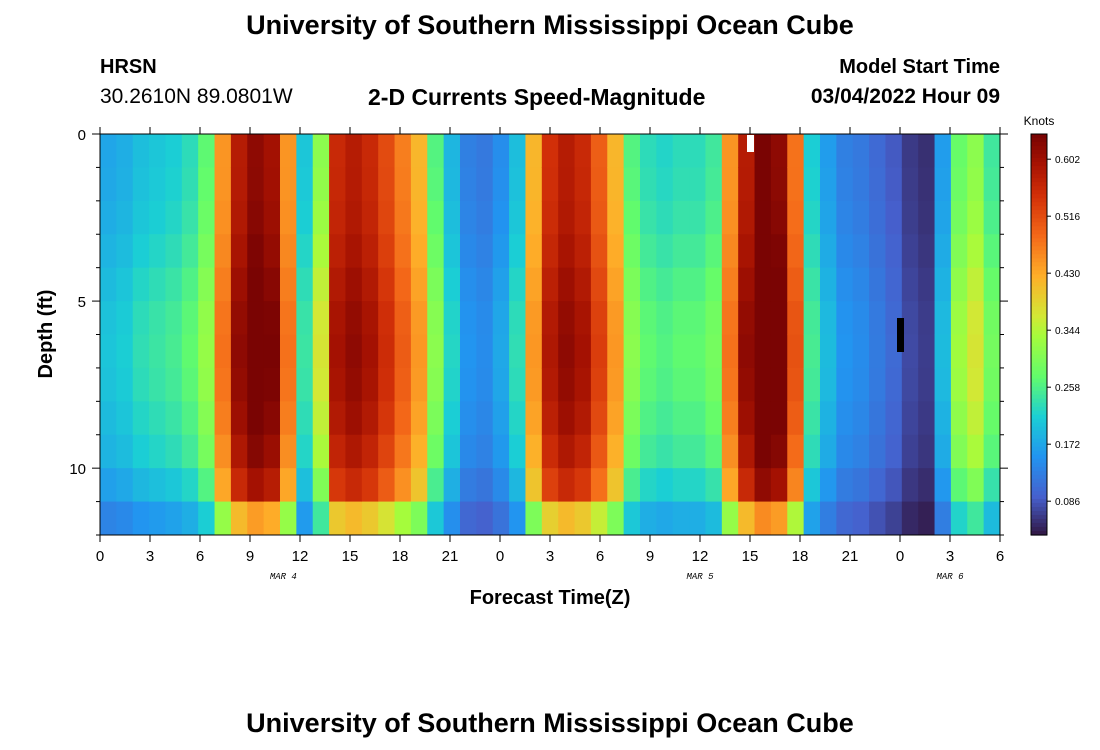 Image resolution: width=1100 pixels, height=750 pixels. What do you see at coordinates (1052, 325) in the screenshot?
I see `colorbar: Knots 0.602 0.516 0.430 0.344 0.258 0.172 0.086` at bounding box center [1052, 325].